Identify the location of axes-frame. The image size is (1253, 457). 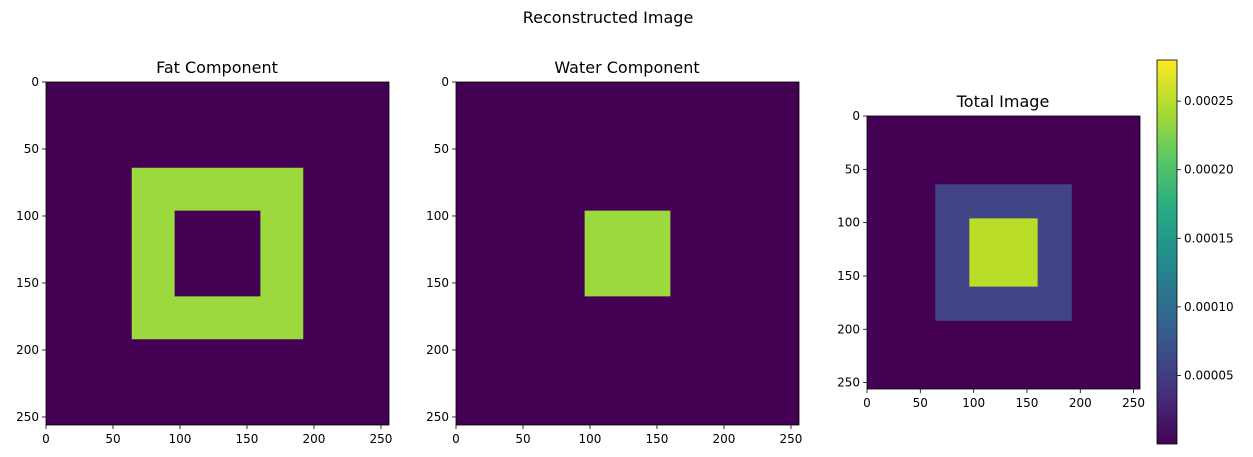
(1003, 252).